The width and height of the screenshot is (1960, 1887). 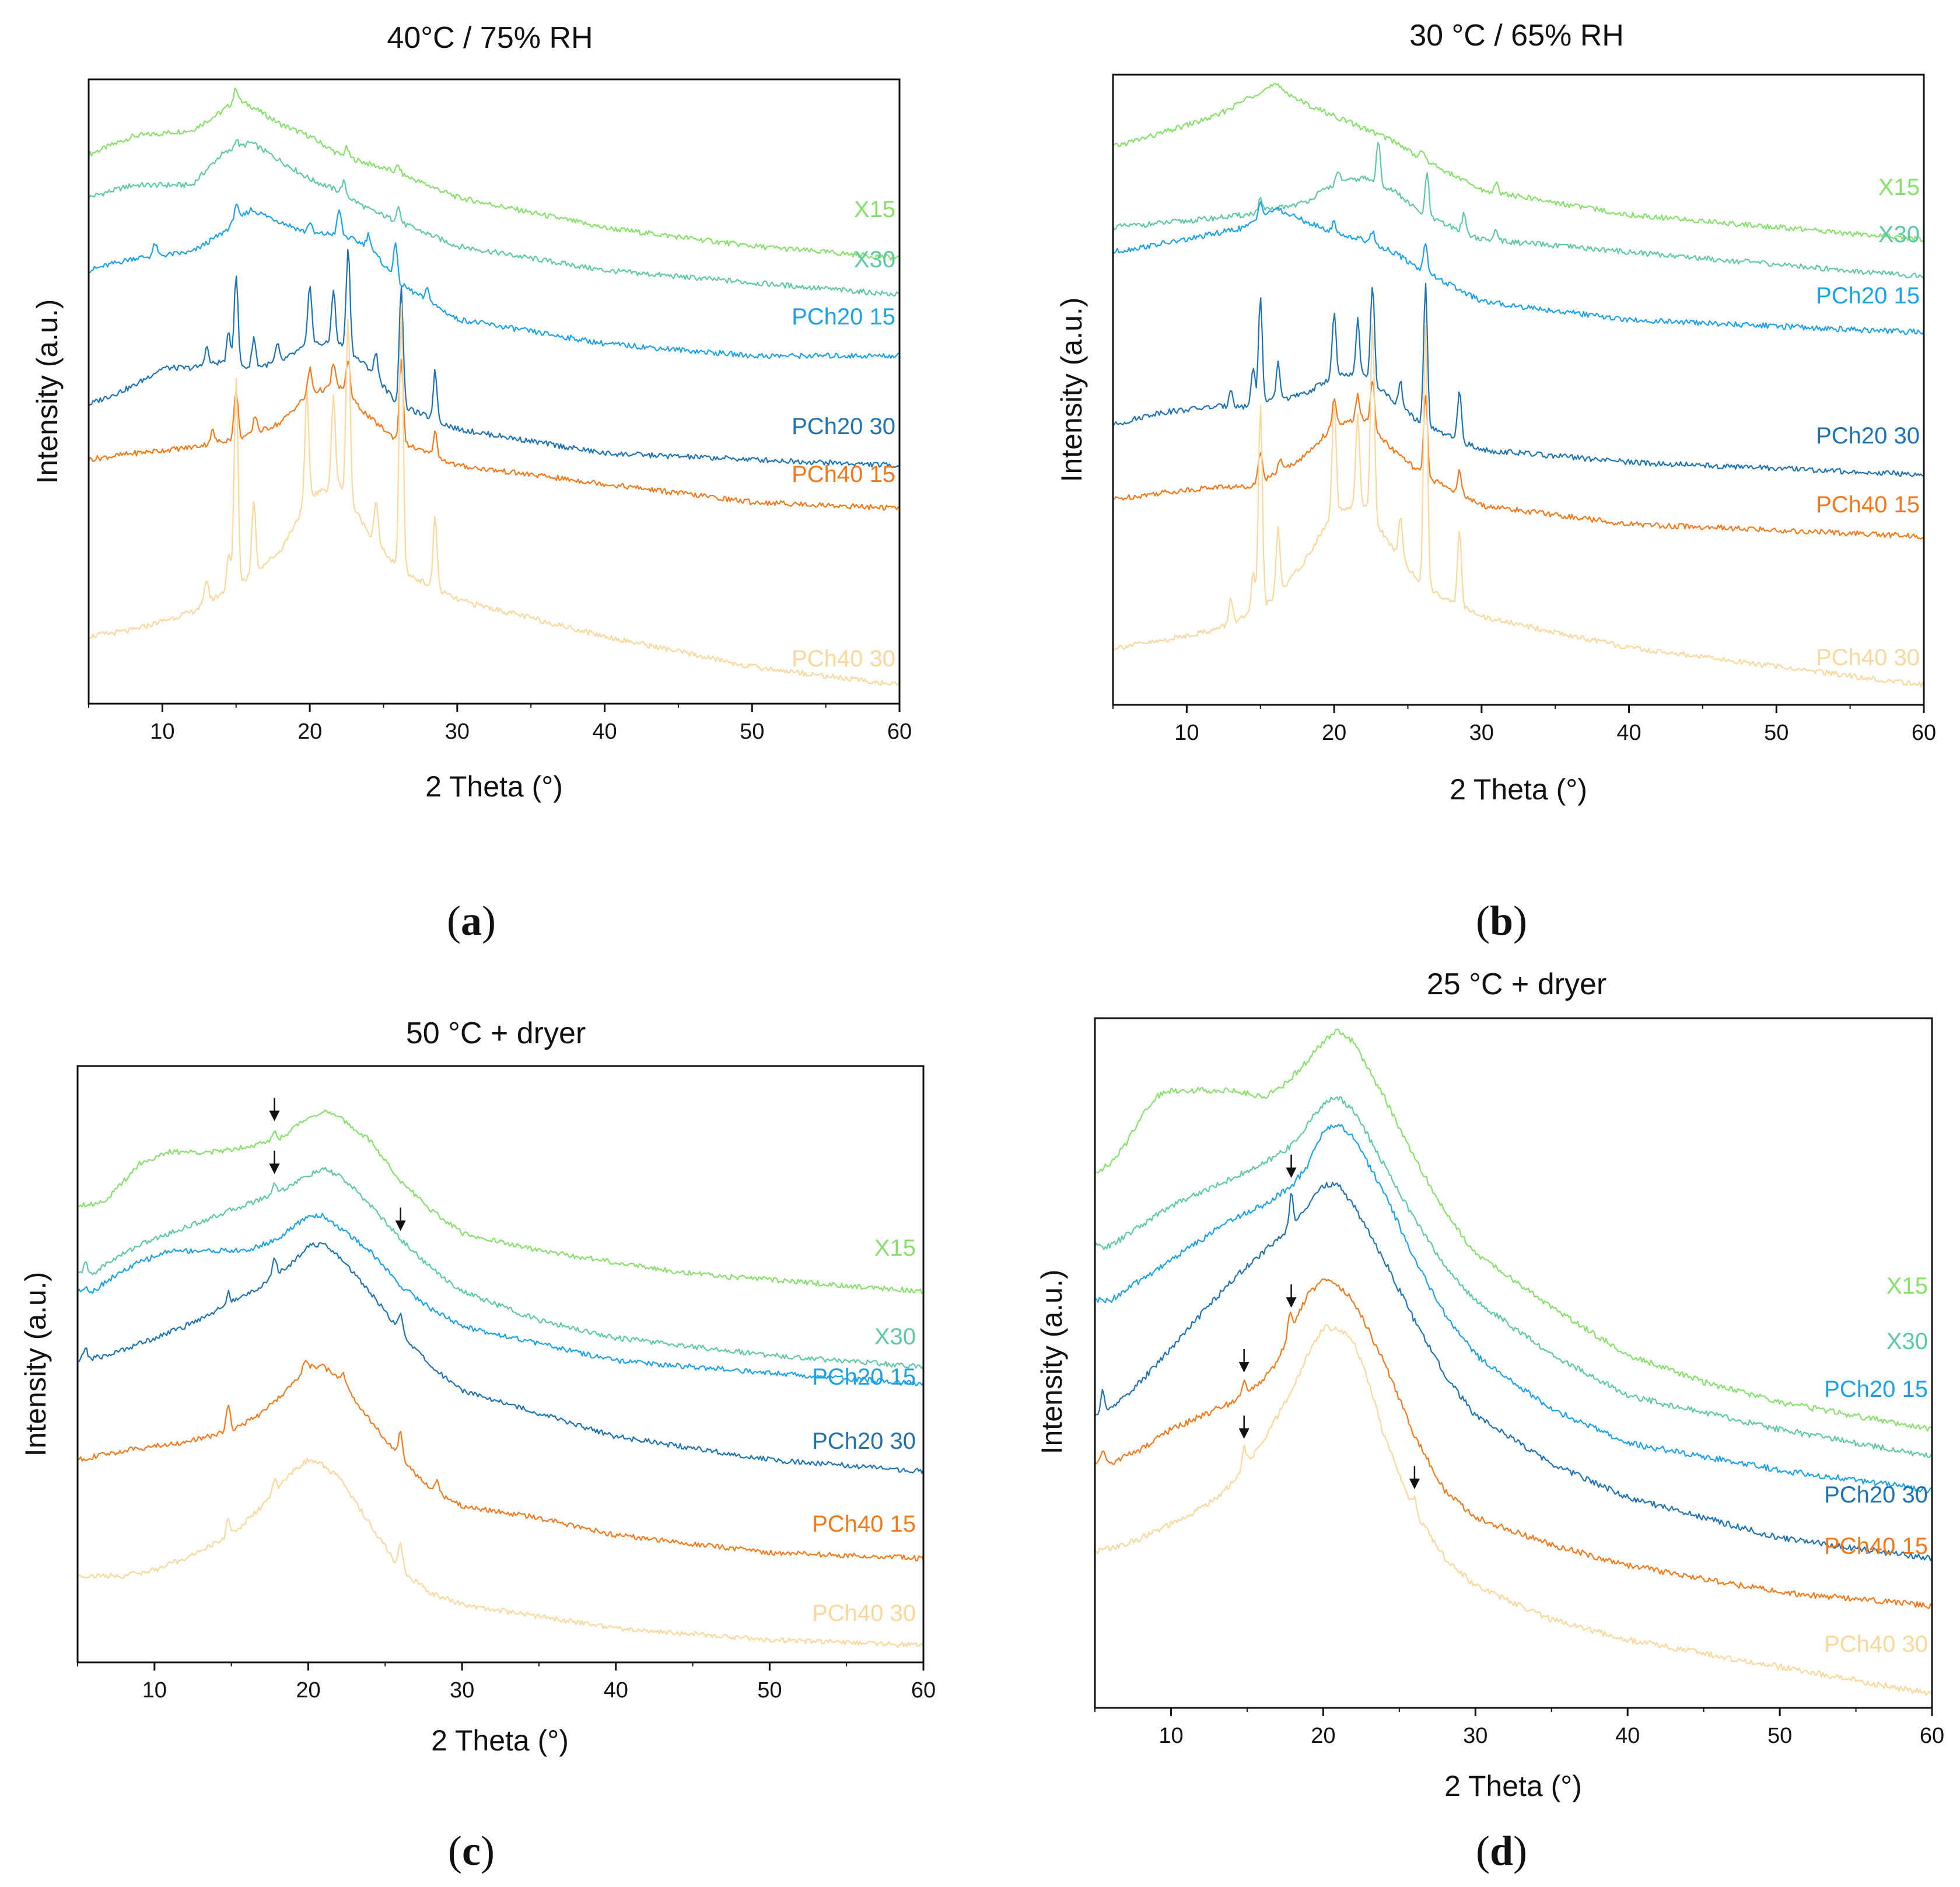 I want to click on caption-letter: d, so click(x=1501, y=1851).